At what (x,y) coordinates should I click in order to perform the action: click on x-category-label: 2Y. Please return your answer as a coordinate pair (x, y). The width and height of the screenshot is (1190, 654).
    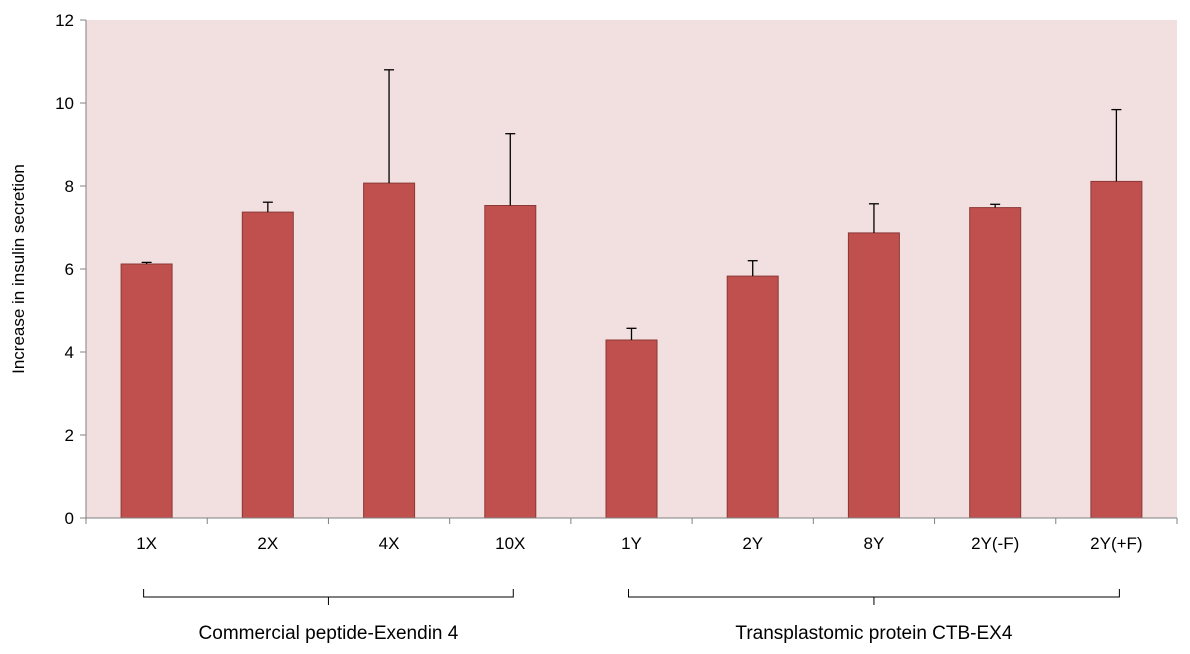
    Looking at the image, I should click on (752, 543).